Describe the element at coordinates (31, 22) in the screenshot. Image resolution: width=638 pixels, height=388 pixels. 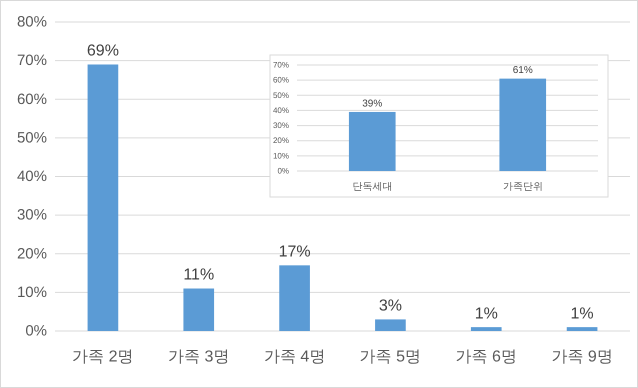
I see `y-tick-label: 80%` at that location.